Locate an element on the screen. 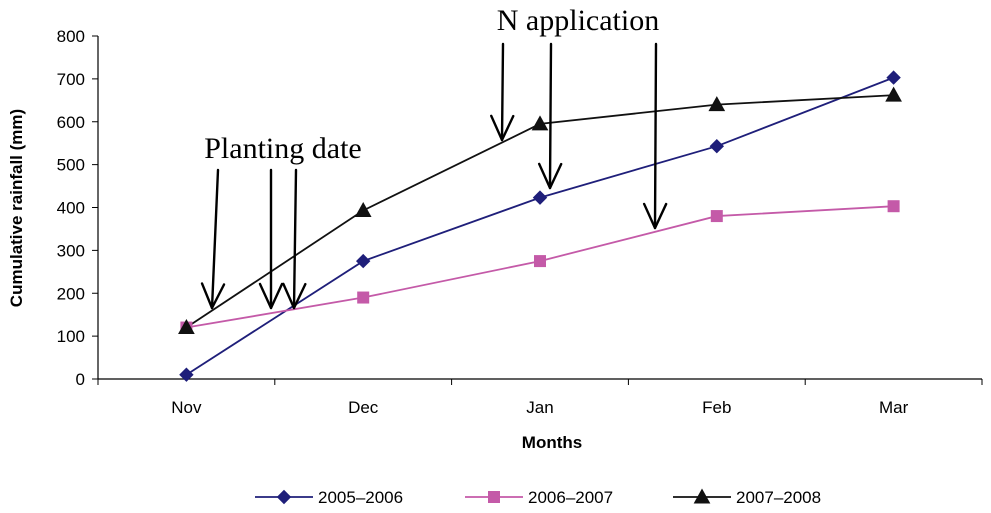  y-tick-label: 800 is located at coordinates (71, 36).